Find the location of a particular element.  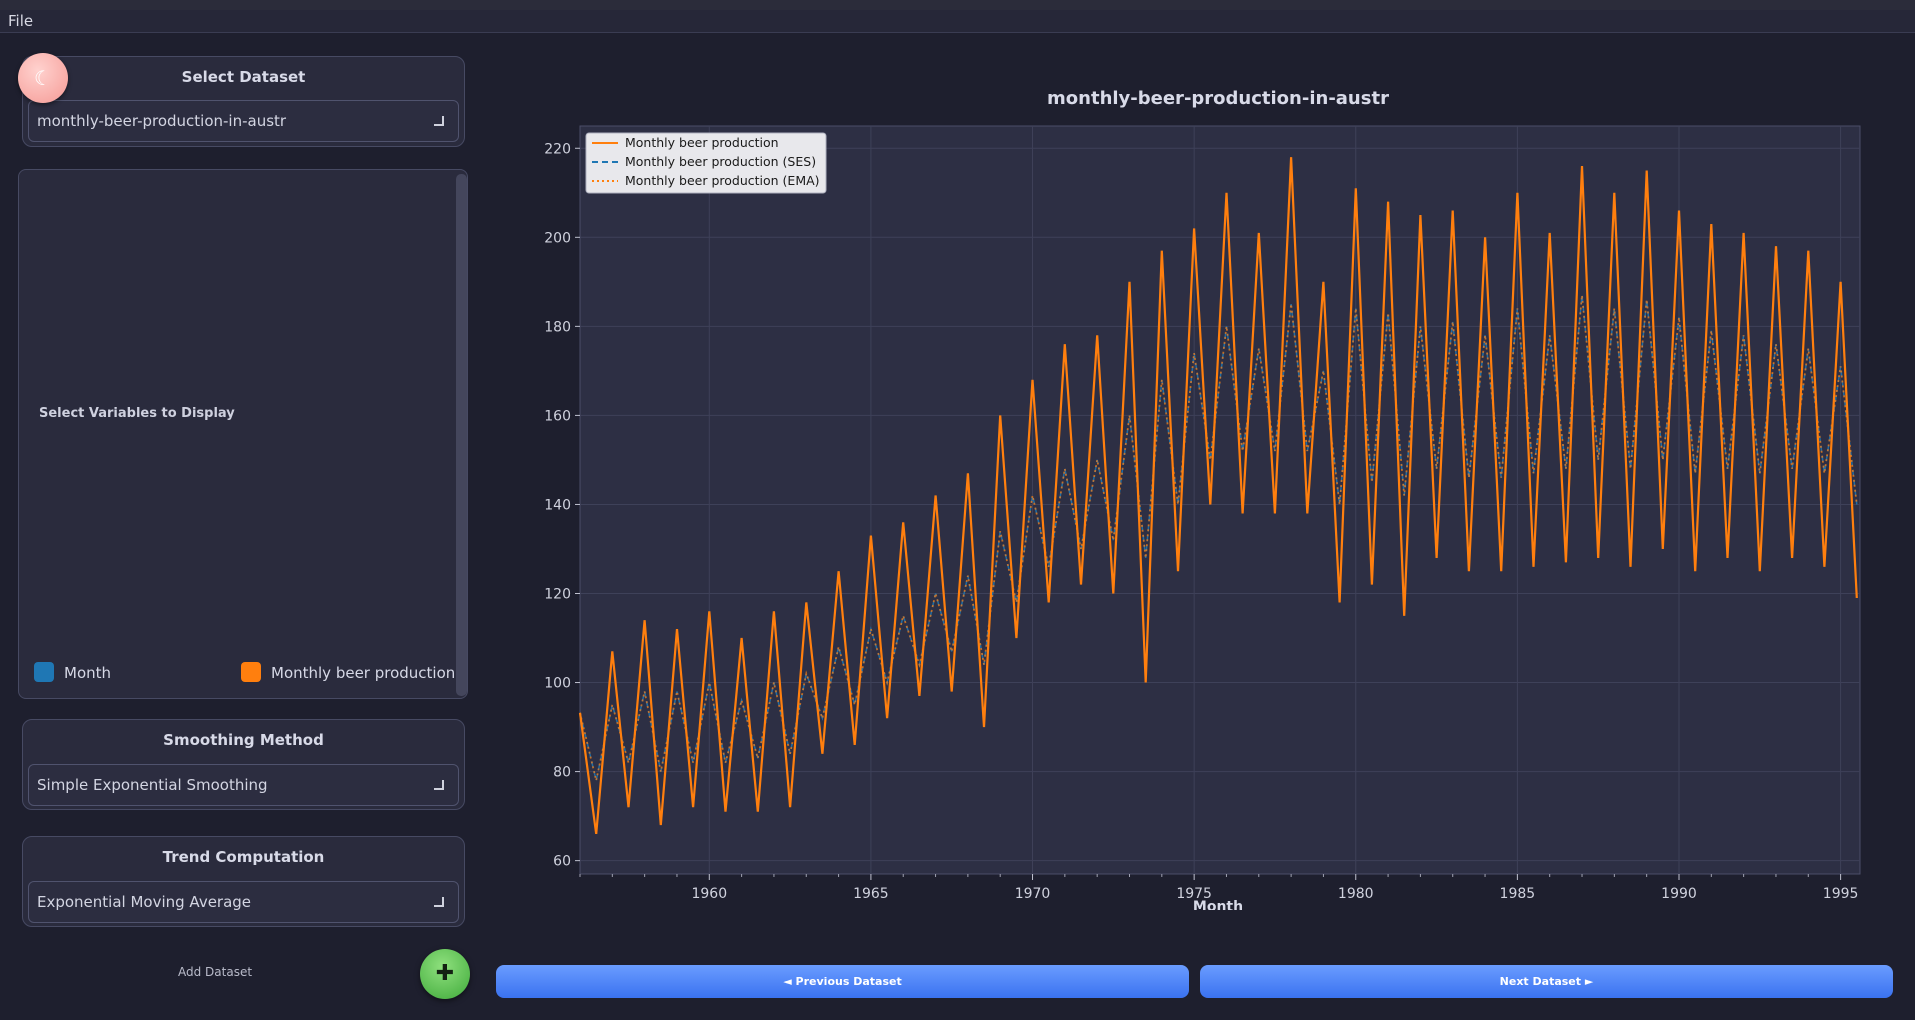

x-tick-label: 1970 is located at coordinates (1033, 894).